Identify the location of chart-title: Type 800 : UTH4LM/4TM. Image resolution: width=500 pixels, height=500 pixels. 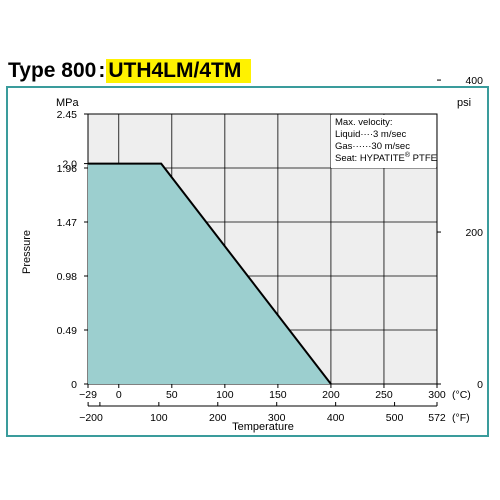
(130, 71).